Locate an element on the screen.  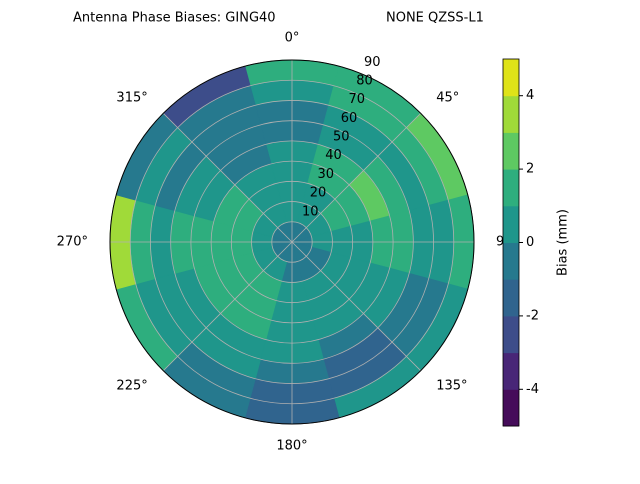
colorbar-tick-label: -2 is located at coordinates (532, 315).